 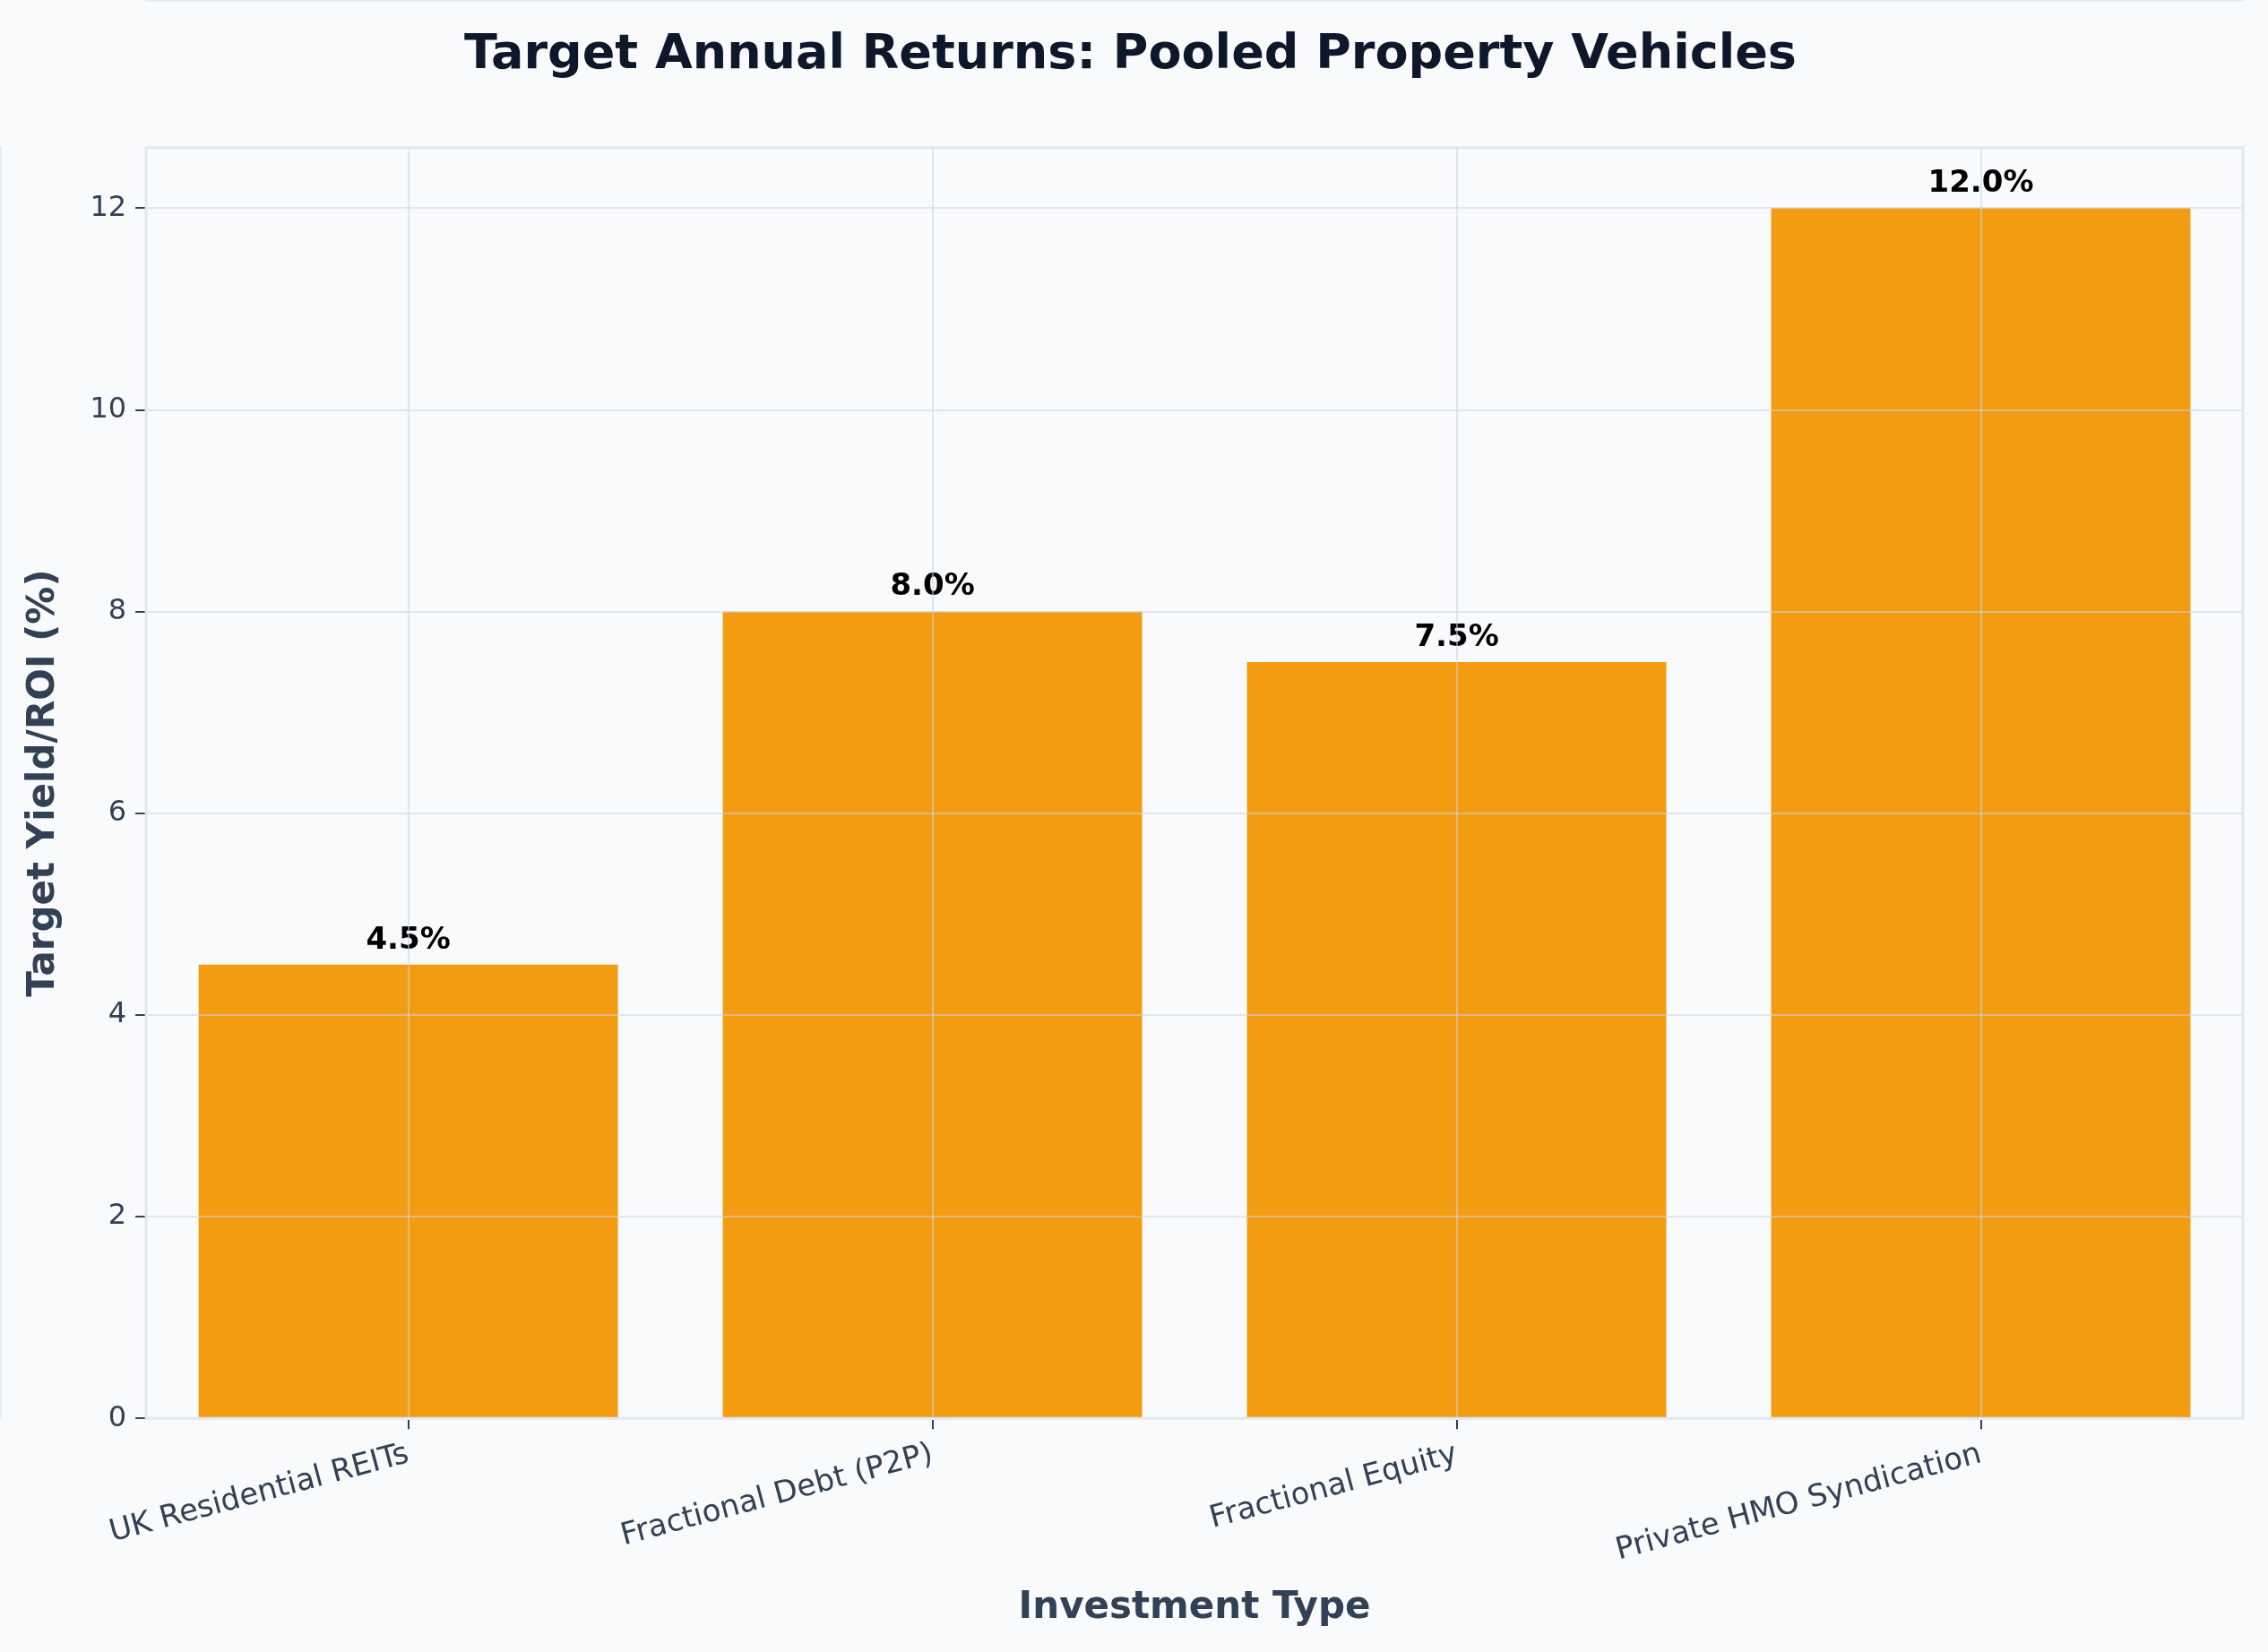 I want to click on y-axis-title: Target Yield/ROI (%), so click(x=41, y=783).